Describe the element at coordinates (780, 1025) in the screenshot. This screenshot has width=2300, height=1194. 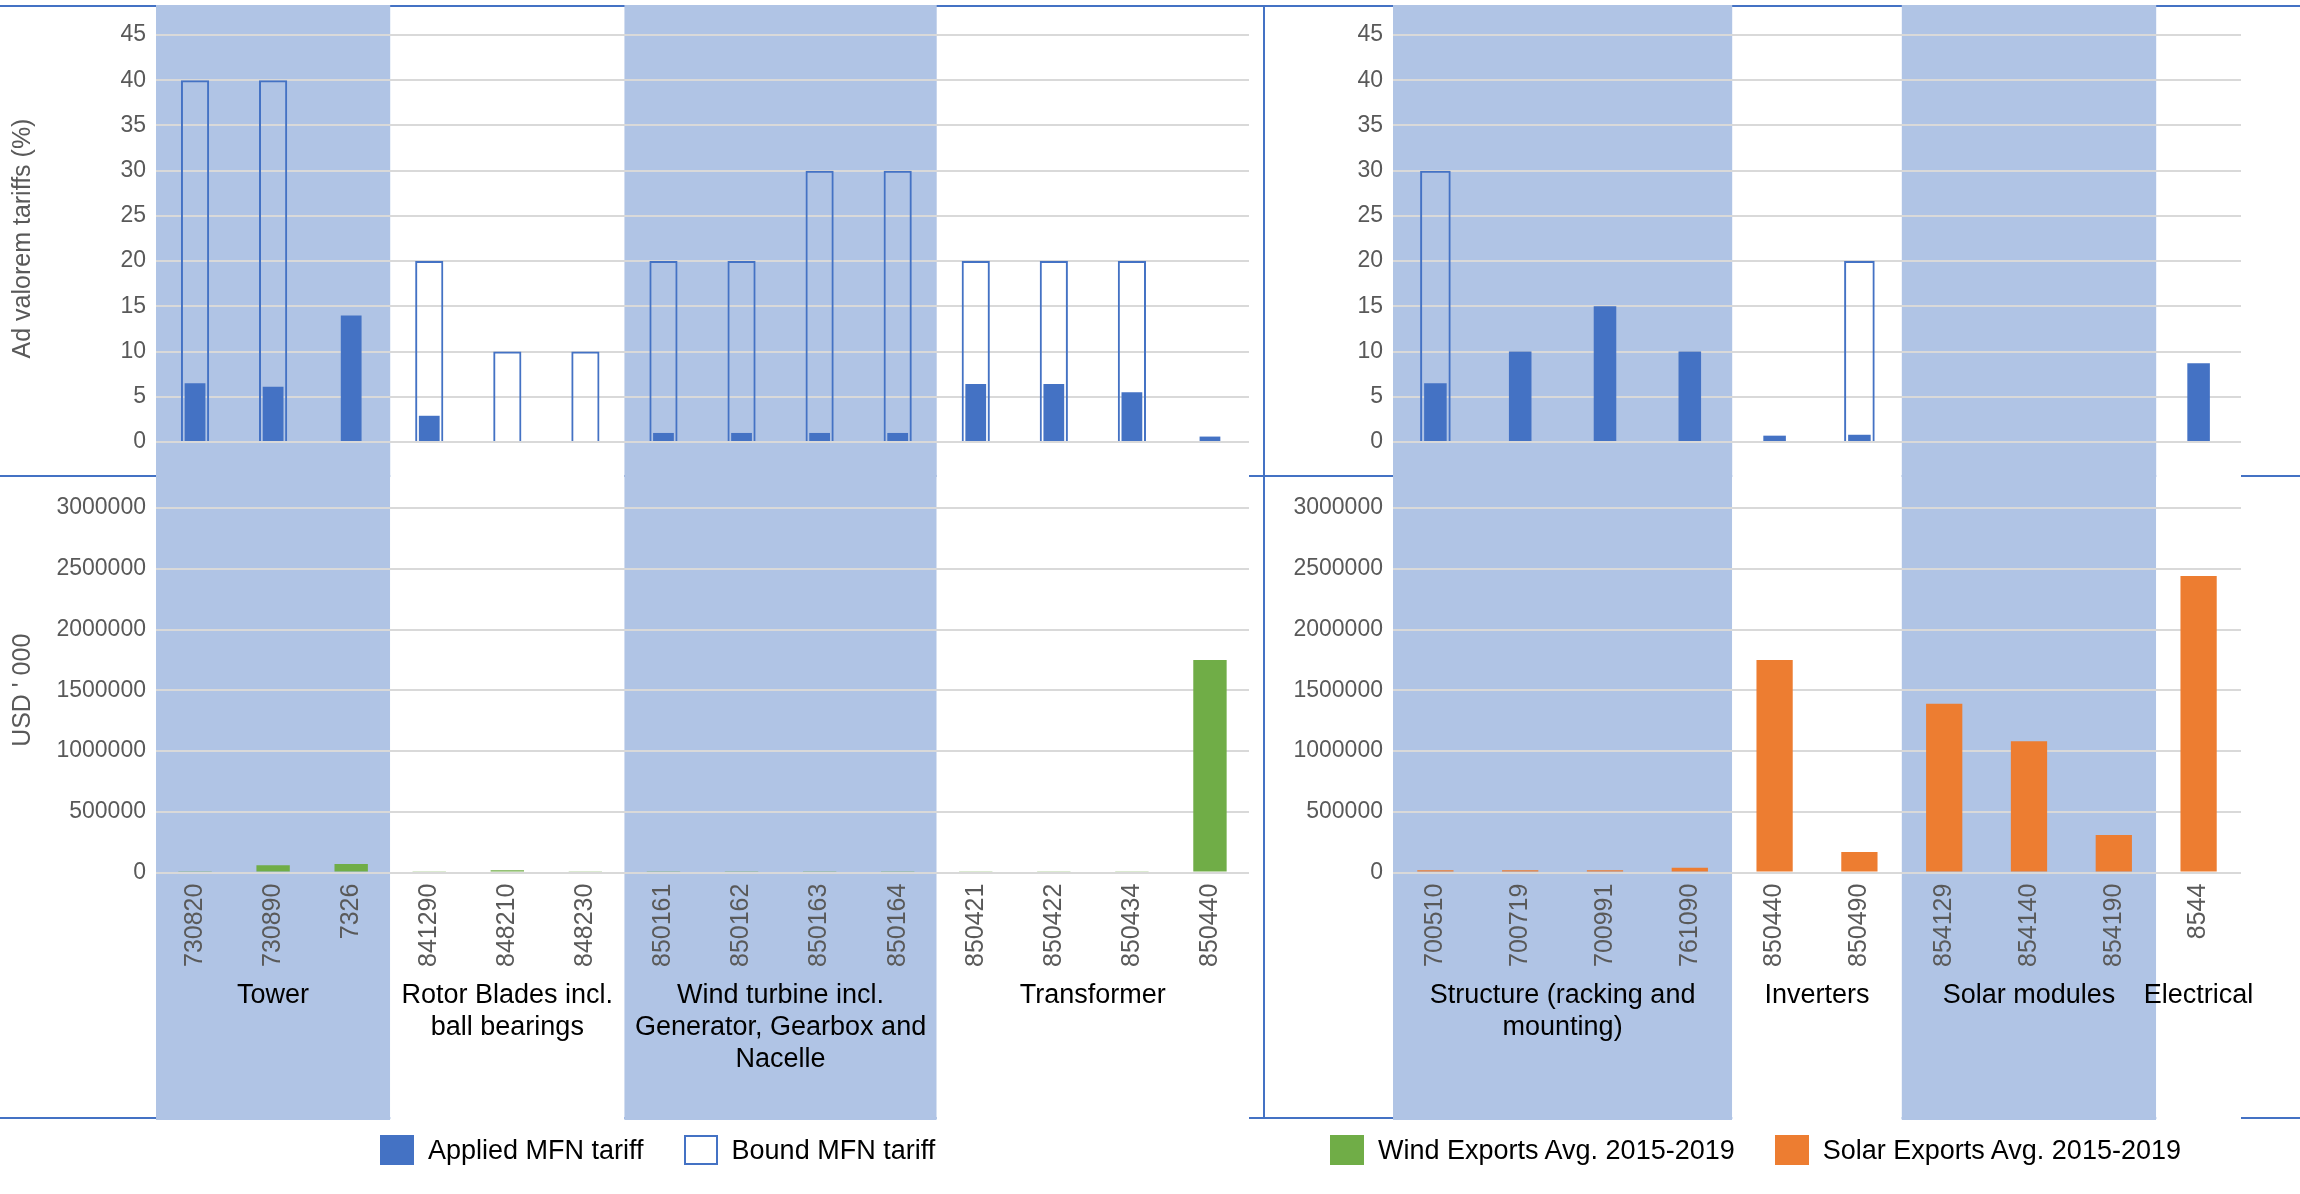
I see `band-label: Wind turbine incl. Generator, Gearbox and Nacelle` at that location.